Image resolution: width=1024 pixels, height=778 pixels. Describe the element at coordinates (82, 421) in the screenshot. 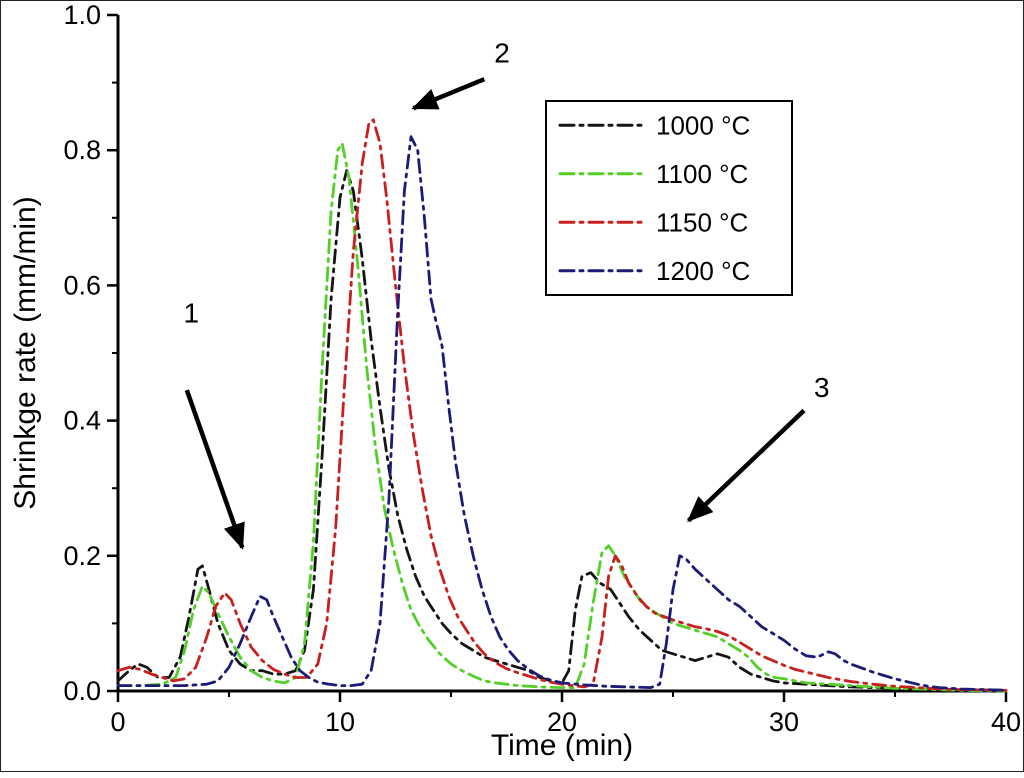

I see `y-tick-label: 0.4` at that location.